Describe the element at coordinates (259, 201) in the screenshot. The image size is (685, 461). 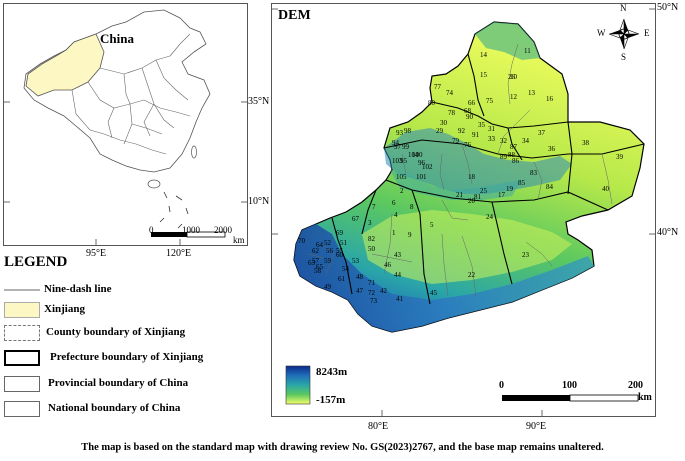
I see `inset-lat-label-10: 10°N` at that location.